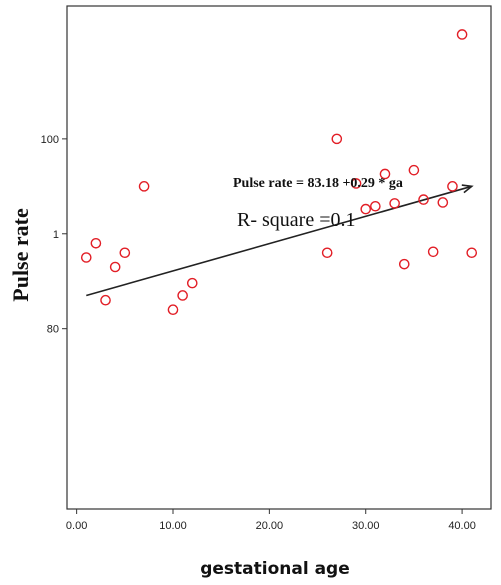  Describe the element at coordinates (20, 255) in the screenshot. I see `y-axis-title: Pulse rate` at that location.